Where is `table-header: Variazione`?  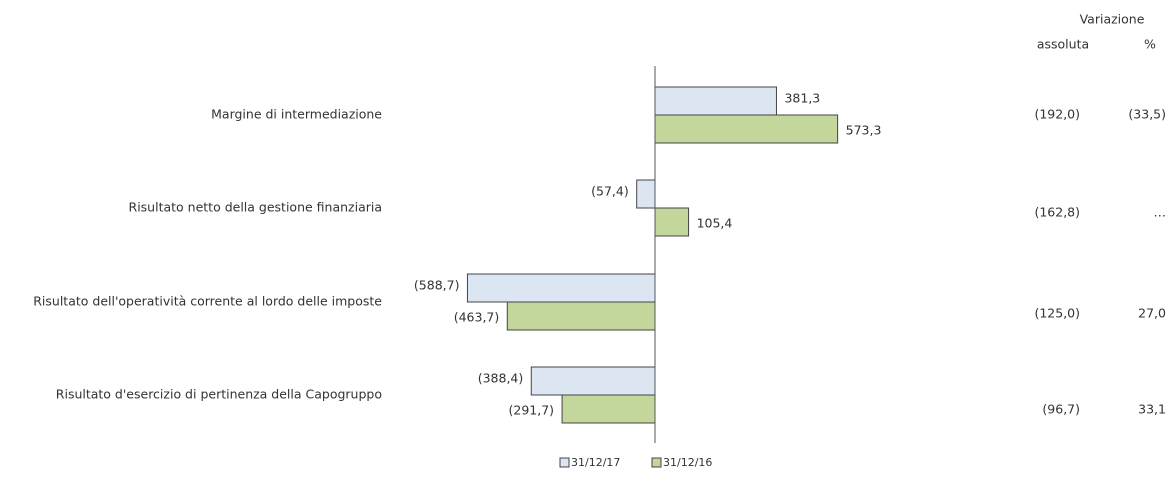 table-header: Variazione is located at coordinates (1112, 19).